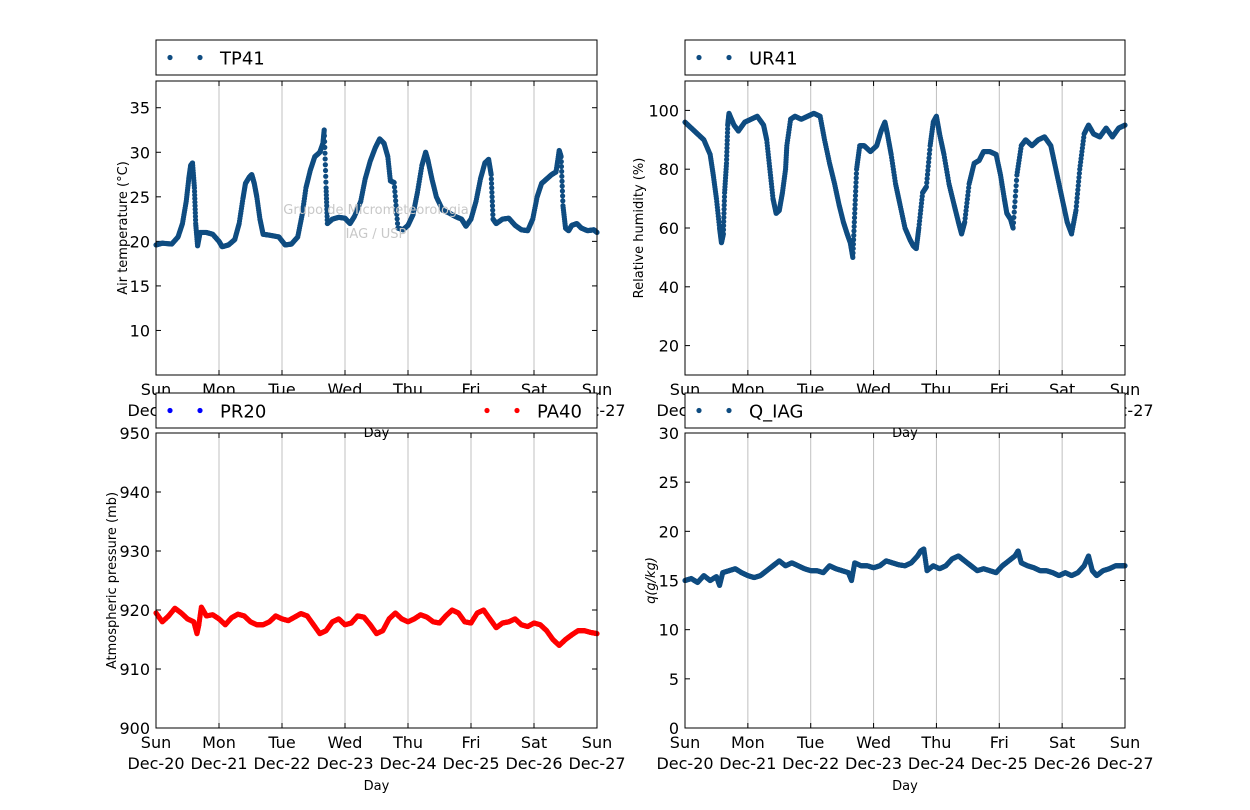 The image size is (1250, 810). I want to click on legend: UR41, so click(905, 57).